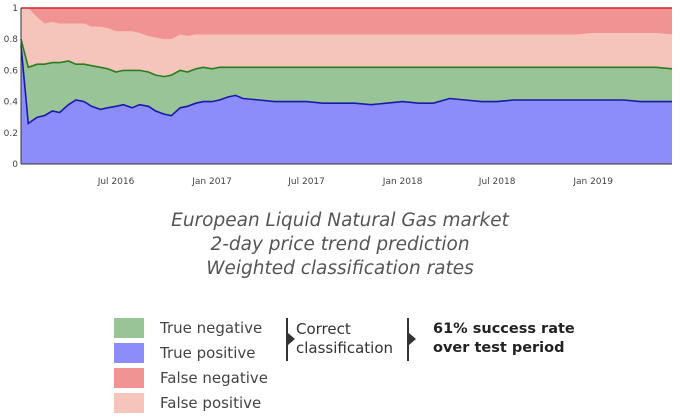 This screenshot has width=680, height=417. Describe the element at coordinates (129, 353) in the screenshot. I see `legend-swatch-true-positive` at that location.